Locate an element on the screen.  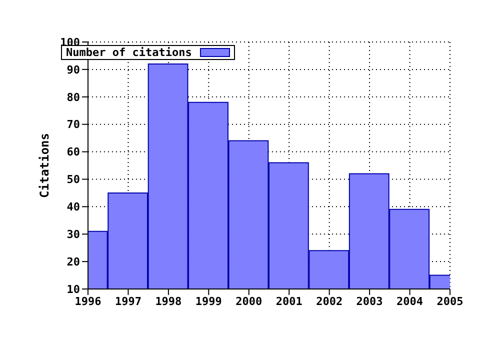
x-tick-label: 1998 is located at coordinates (168, 301).